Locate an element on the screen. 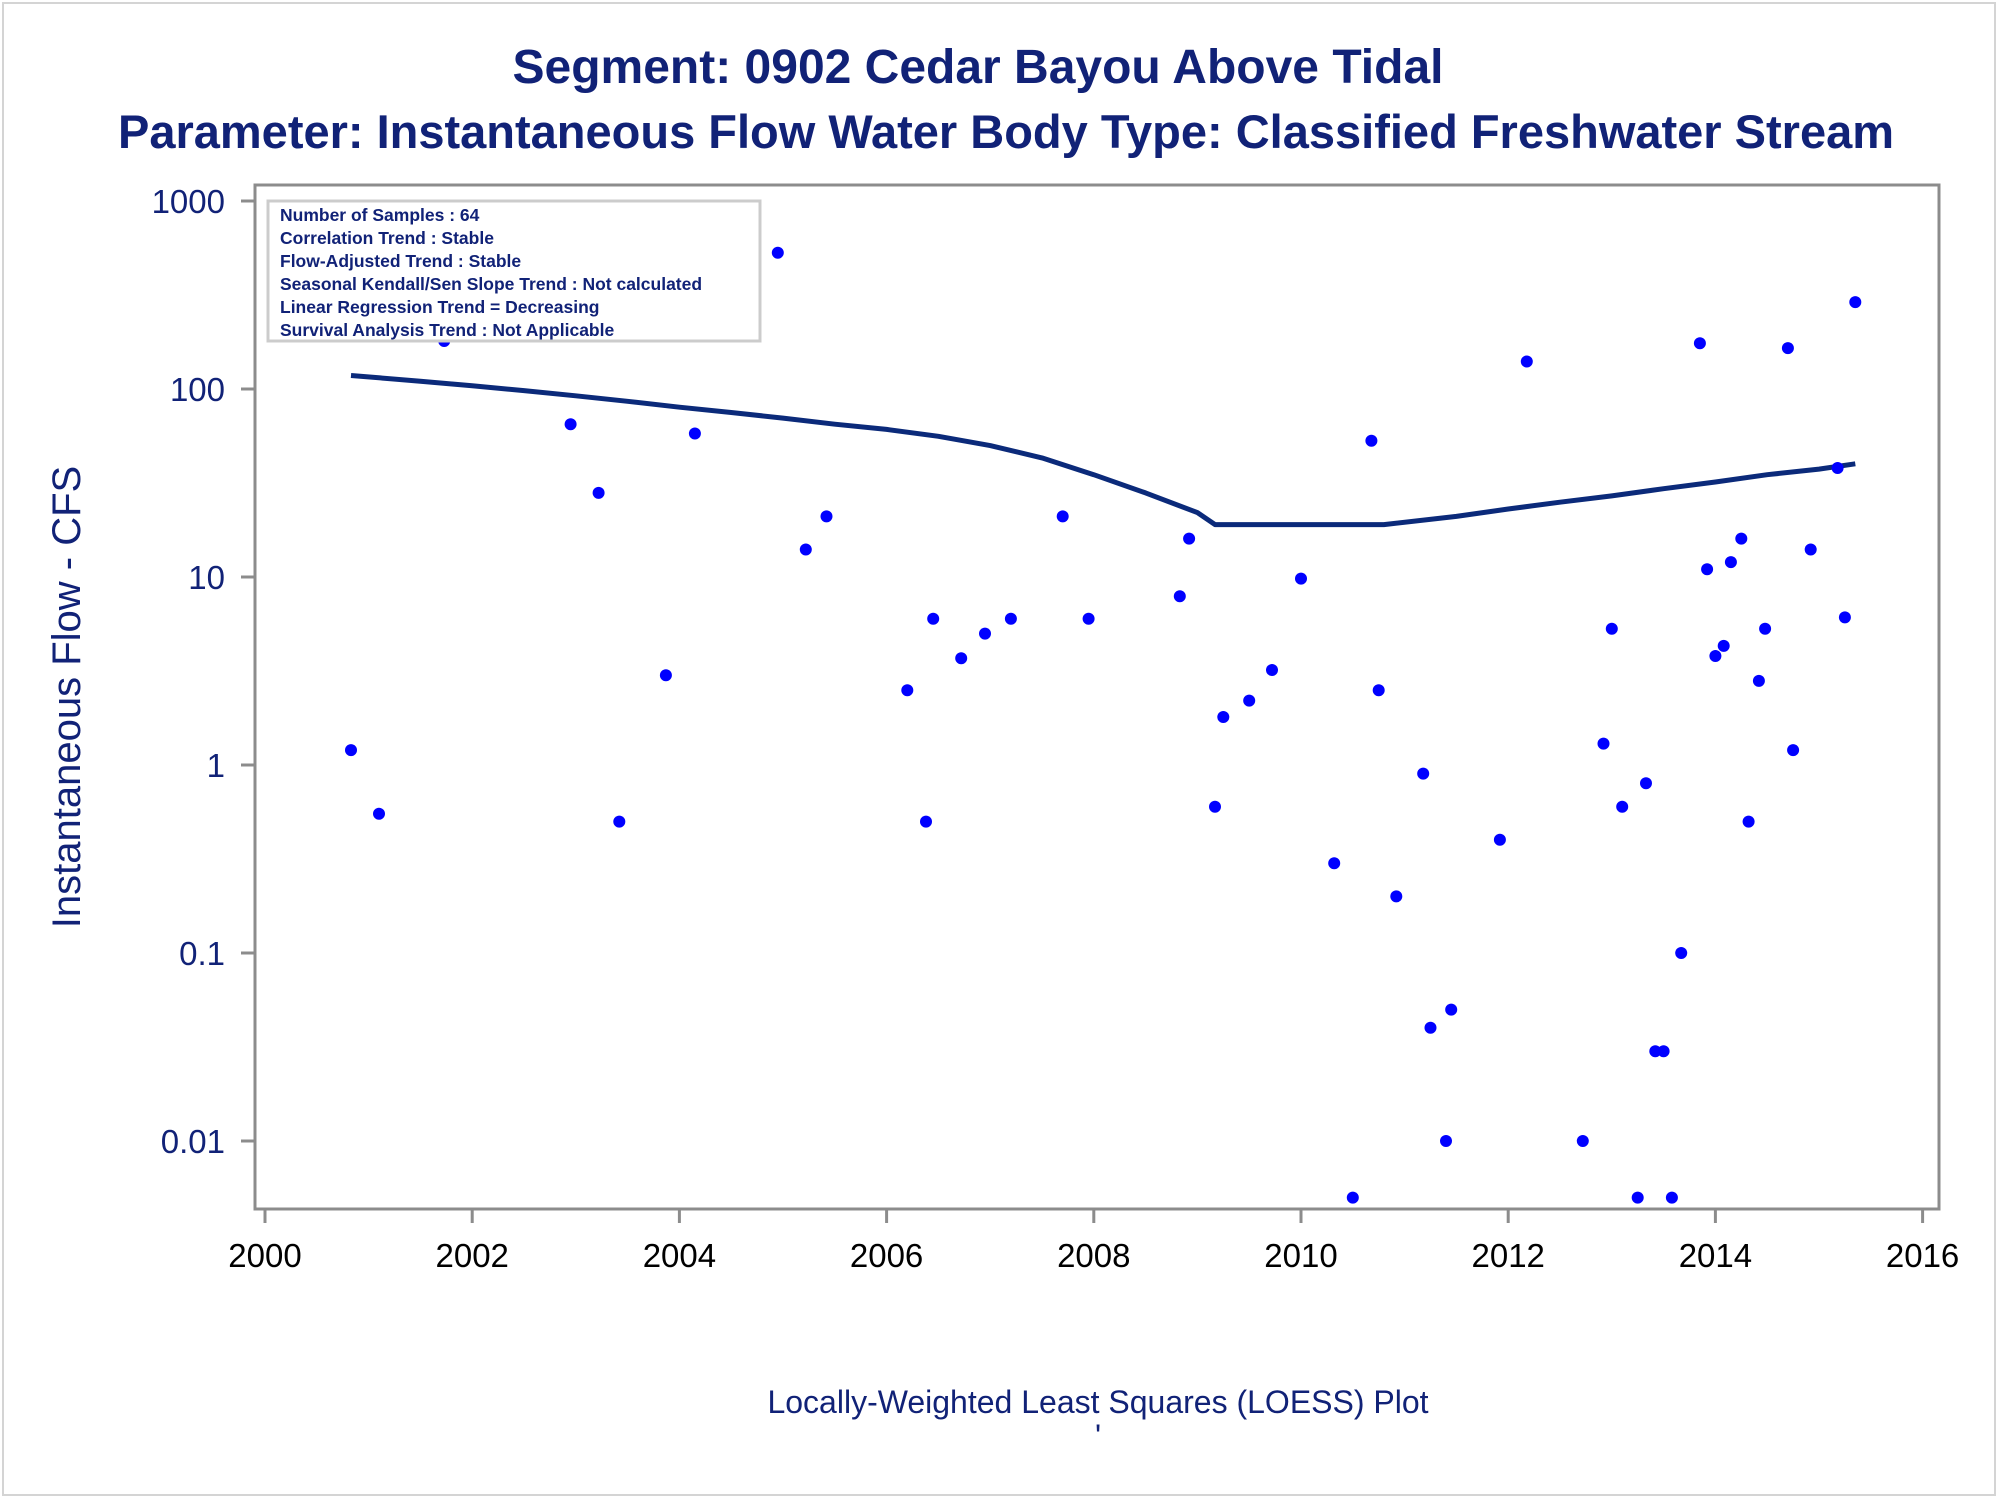  x-tick-label: 2008 is located at coordinates (1093, 1255).